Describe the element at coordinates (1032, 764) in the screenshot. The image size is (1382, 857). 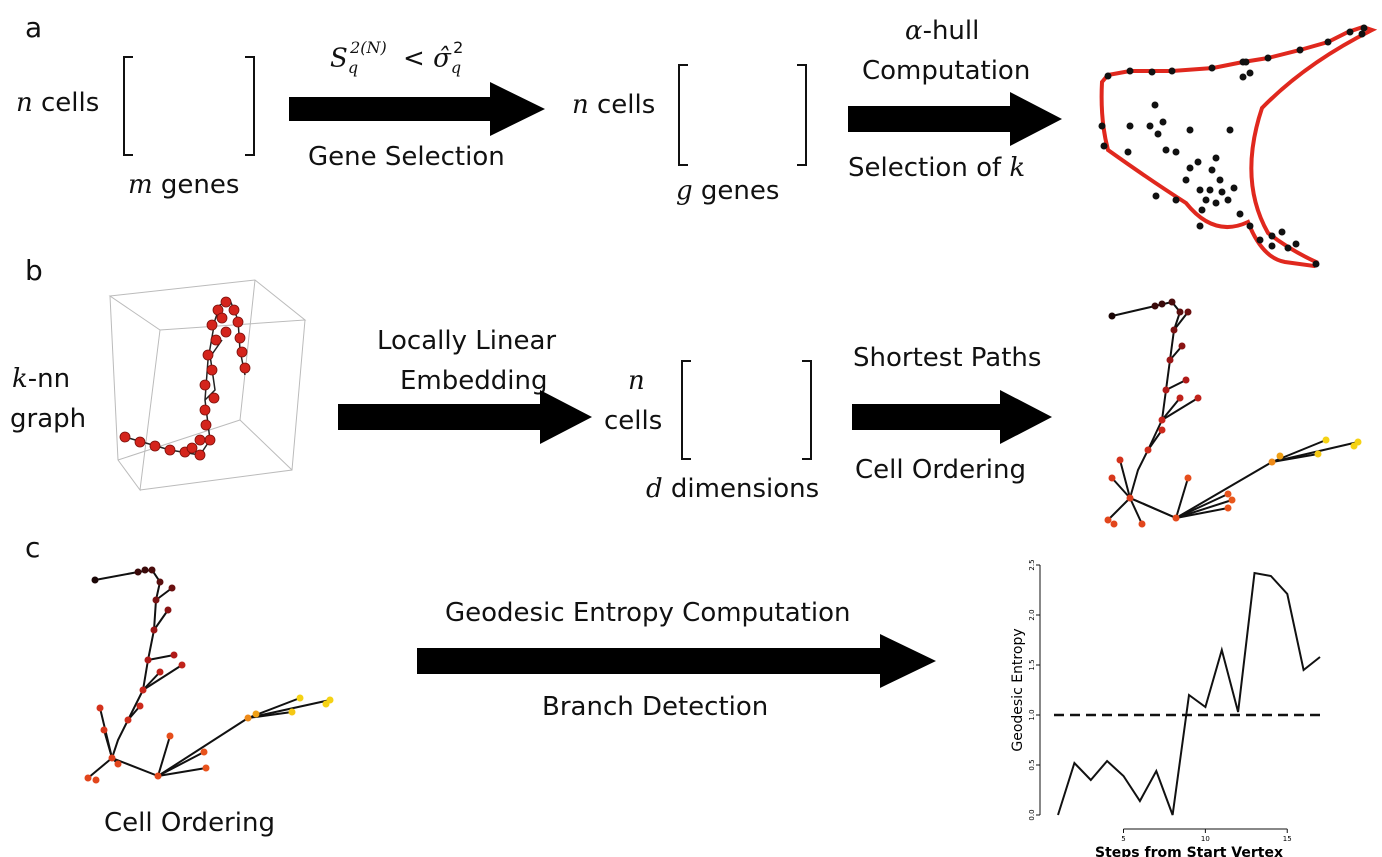
I see `y-tick-label: 0.5` at that location.